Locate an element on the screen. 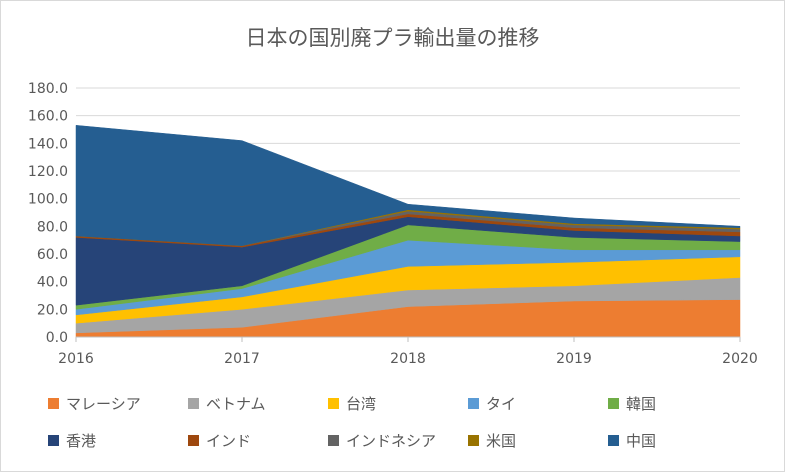  y-tick-label: 60.0 is located at coordinates (52, 255).